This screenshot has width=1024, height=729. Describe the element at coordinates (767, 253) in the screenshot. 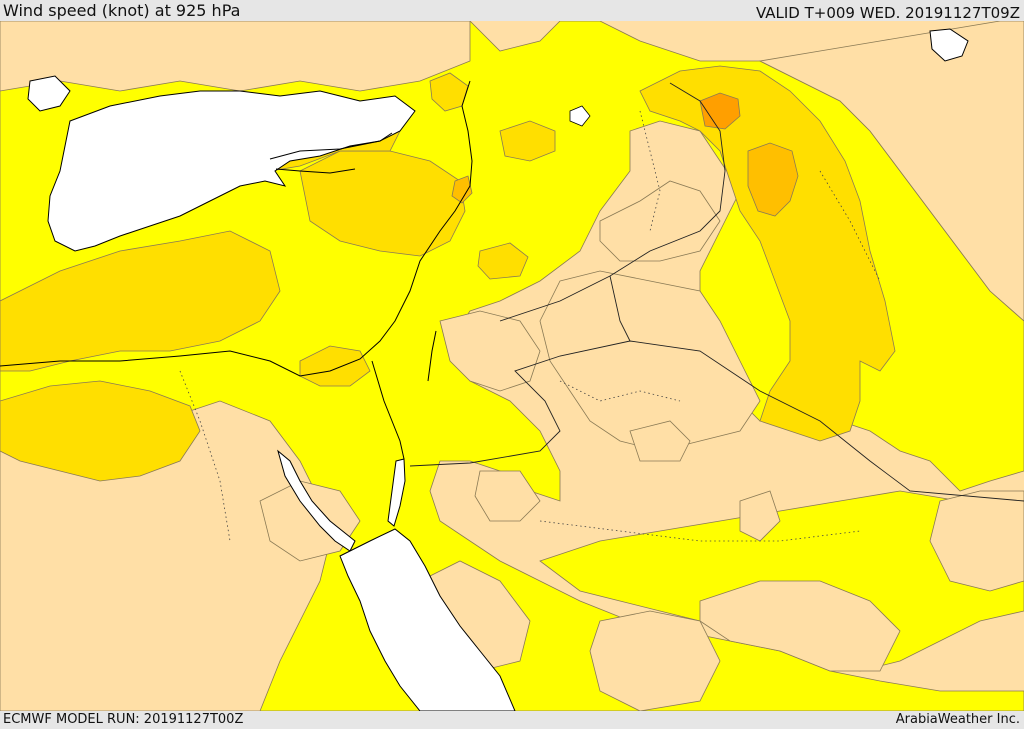

I see `high-wind-region` at that location.